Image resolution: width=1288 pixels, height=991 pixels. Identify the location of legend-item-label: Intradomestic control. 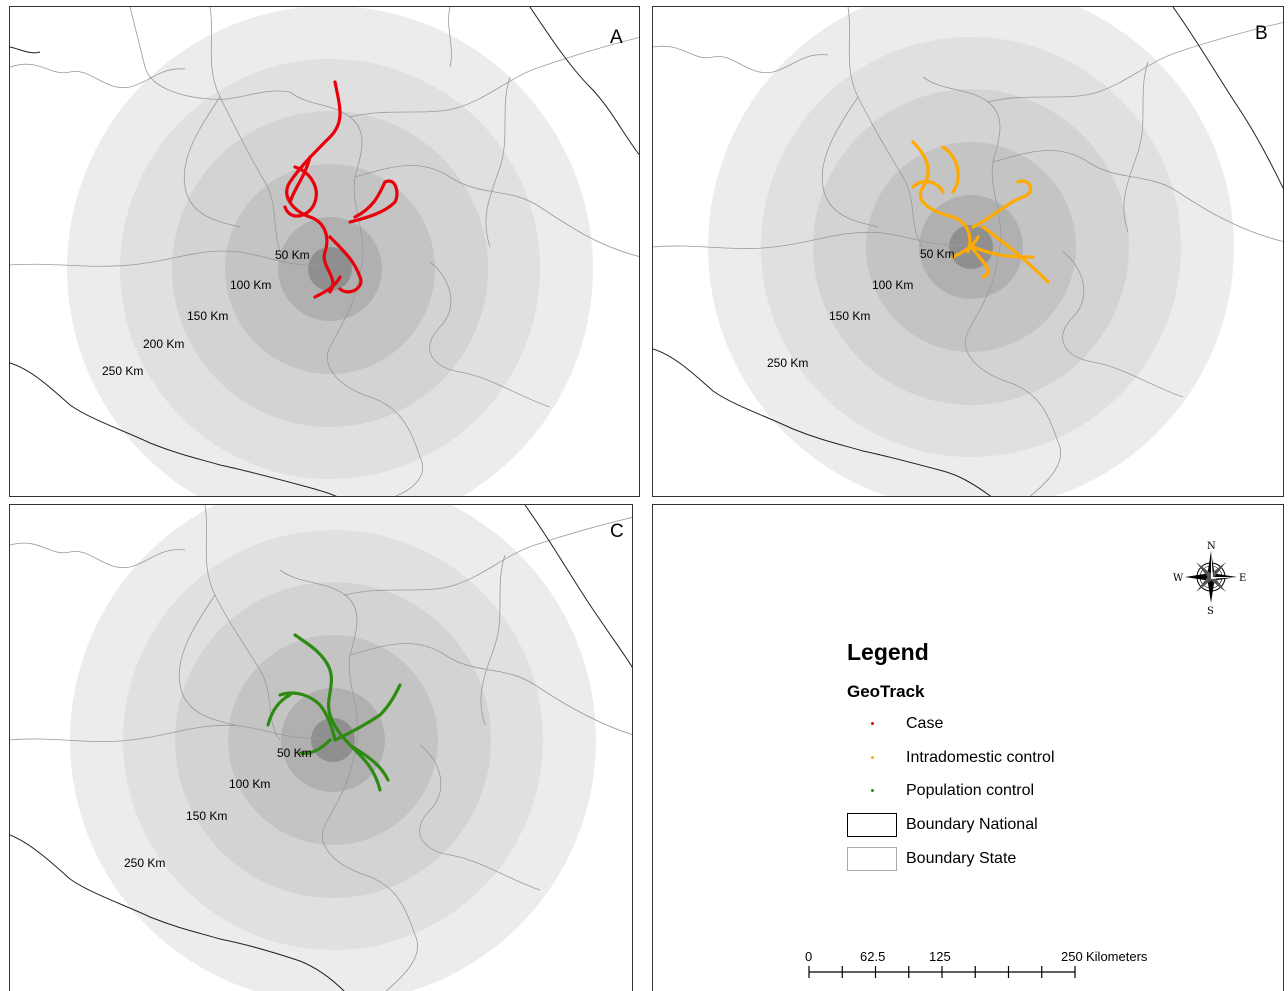
(980, 757).